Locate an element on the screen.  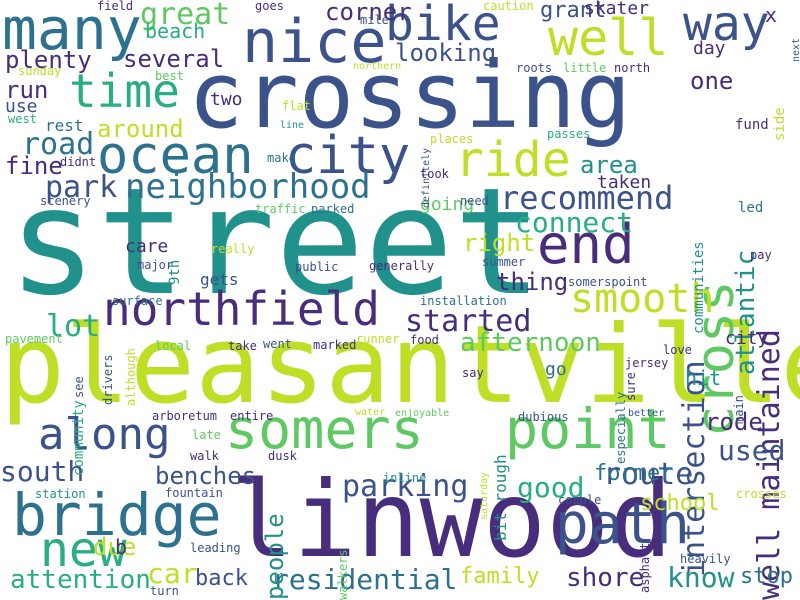
word-jersey: jersey is located at coordinates (647, 363).